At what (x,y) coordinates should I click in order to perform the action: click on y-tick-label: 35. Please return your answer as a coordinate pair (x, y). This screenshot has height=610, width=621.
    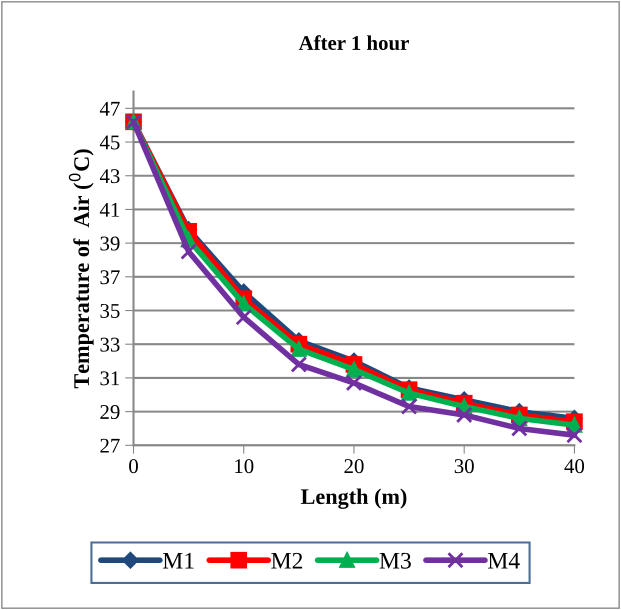
    Looking at the image, I should click on (110, 311).